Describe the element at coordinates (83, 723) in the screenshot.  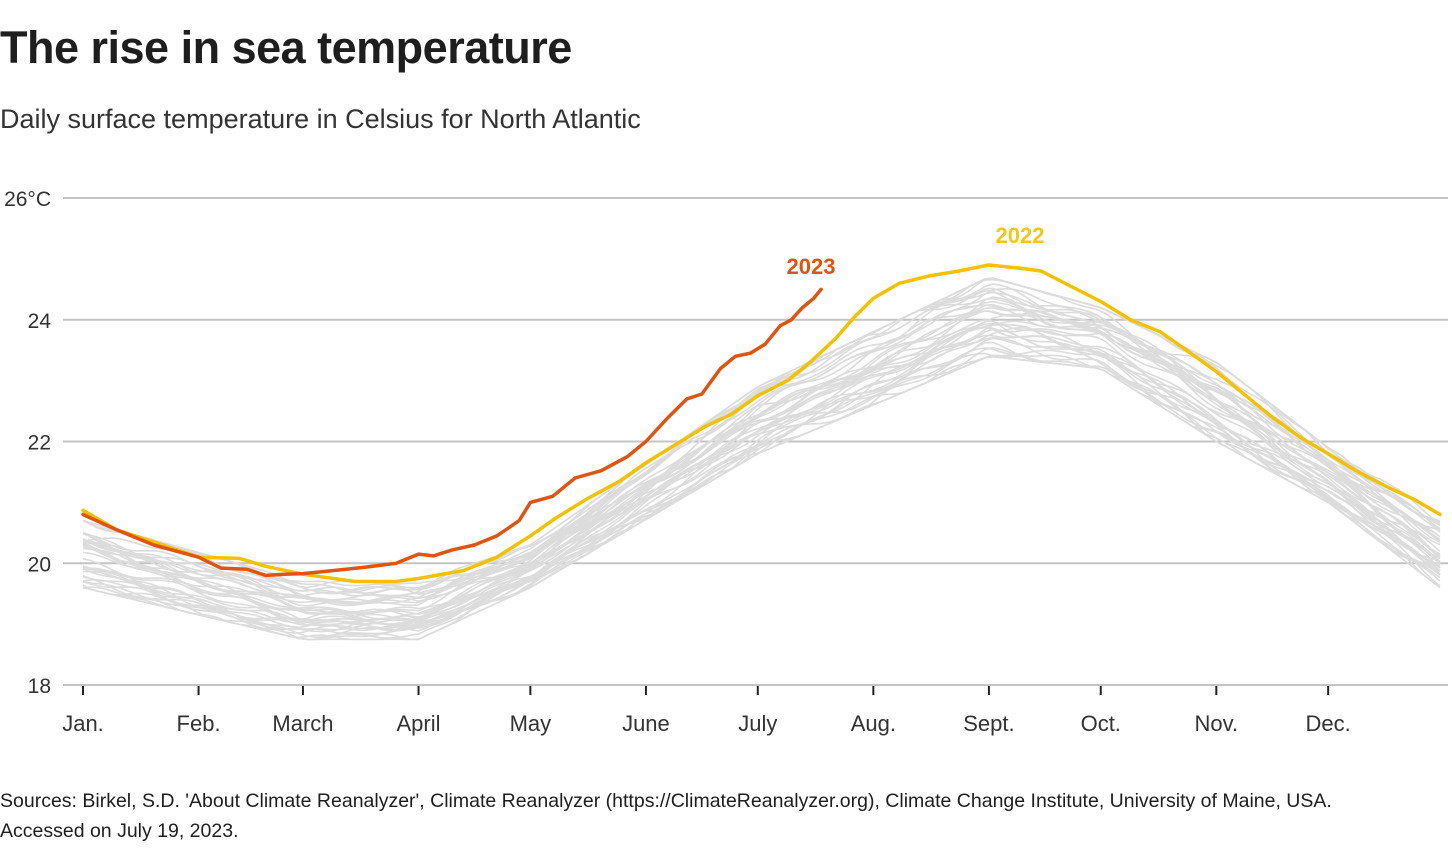
I see `x-tick-label: Jan.` at that location.